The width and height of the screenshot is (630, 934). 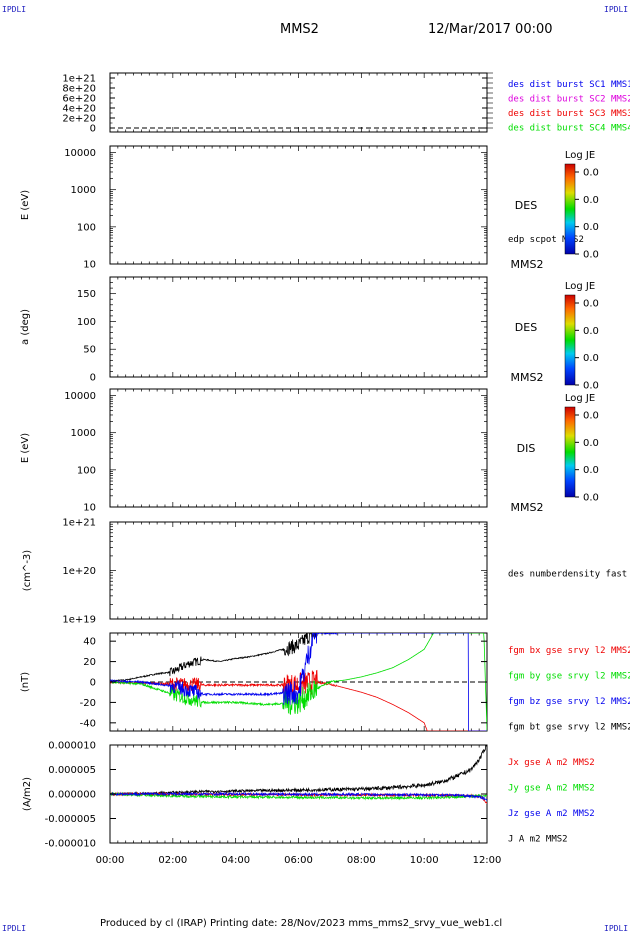 I want to click on series-line-fgm-by-gse-srvy-l2-mms2, so click(x=298, y=682).